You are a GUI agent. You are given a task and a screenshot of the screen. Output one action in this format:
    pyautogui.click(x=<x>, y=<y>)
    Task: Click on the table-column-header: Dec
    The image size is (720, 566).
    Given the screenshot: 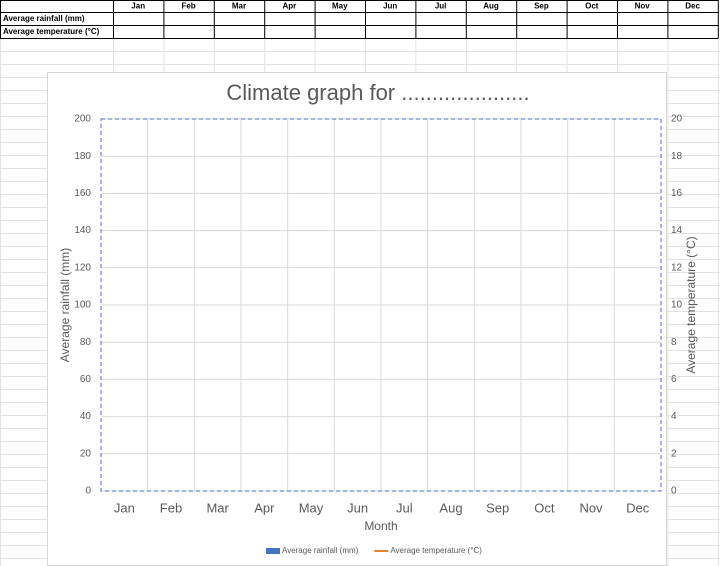 What is the action you would take?
    pyautogui.click(x=692, y=6)
    